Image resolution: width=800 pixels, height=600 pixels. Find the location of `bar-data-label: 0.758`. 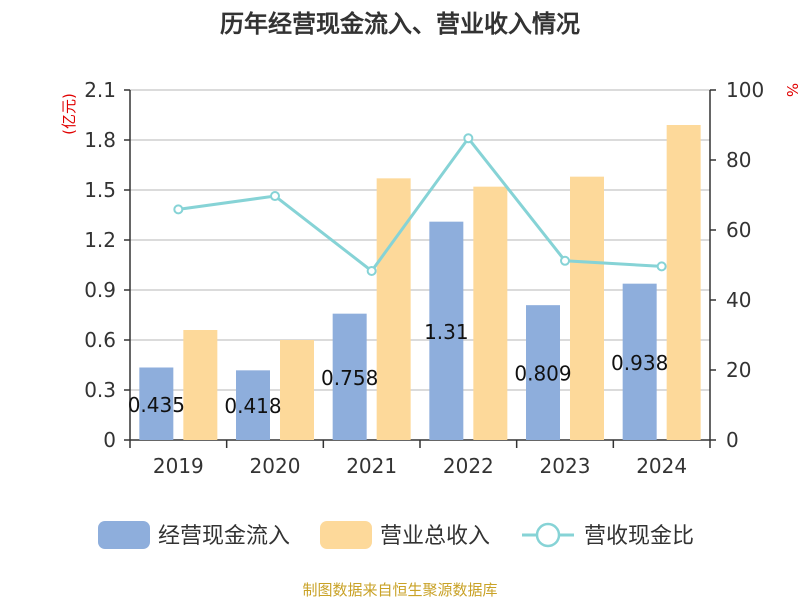

bar-data-label: 0.758 is located at coordinates (349, 378).